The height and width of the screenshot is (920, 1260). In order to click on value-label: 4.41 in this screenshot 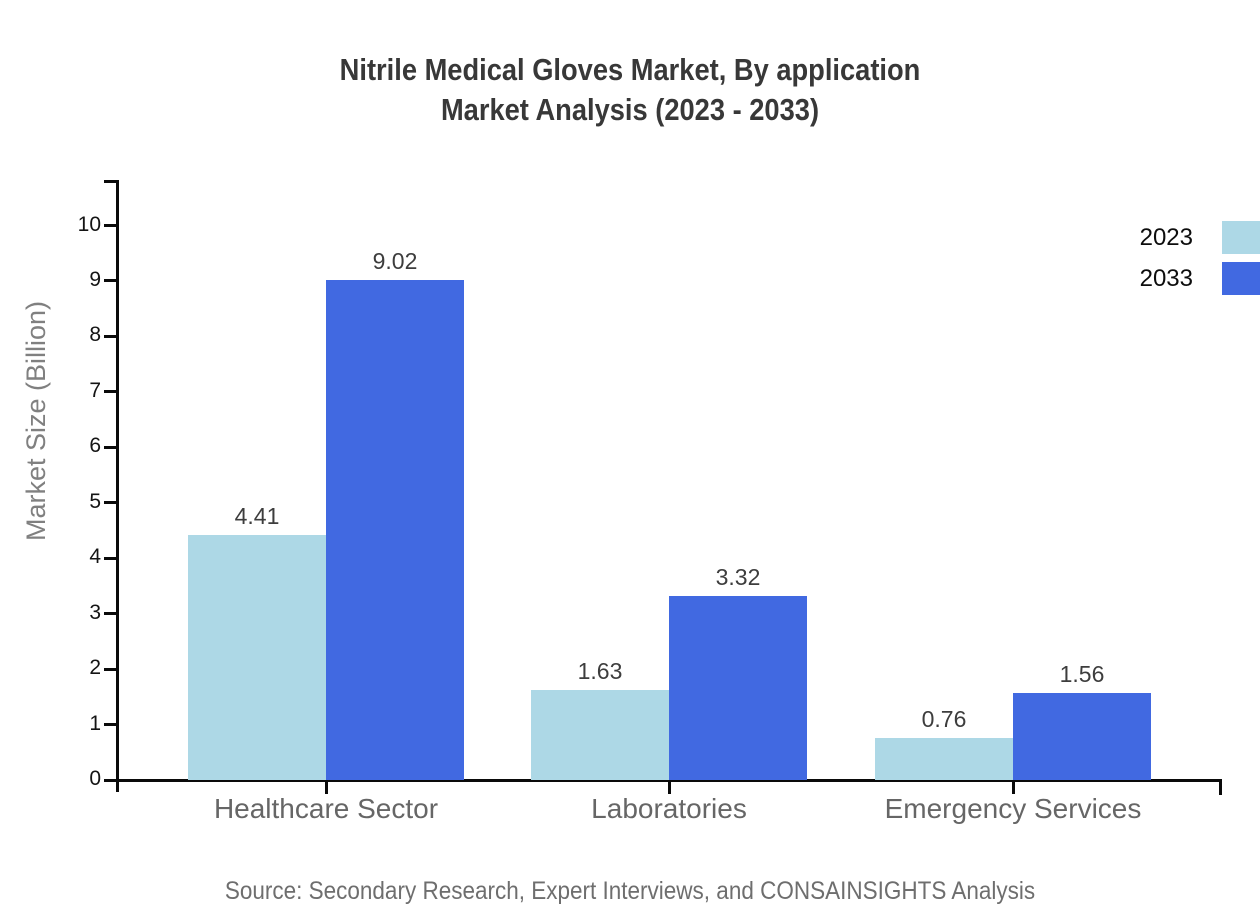, I will do `click(257, 516)`.